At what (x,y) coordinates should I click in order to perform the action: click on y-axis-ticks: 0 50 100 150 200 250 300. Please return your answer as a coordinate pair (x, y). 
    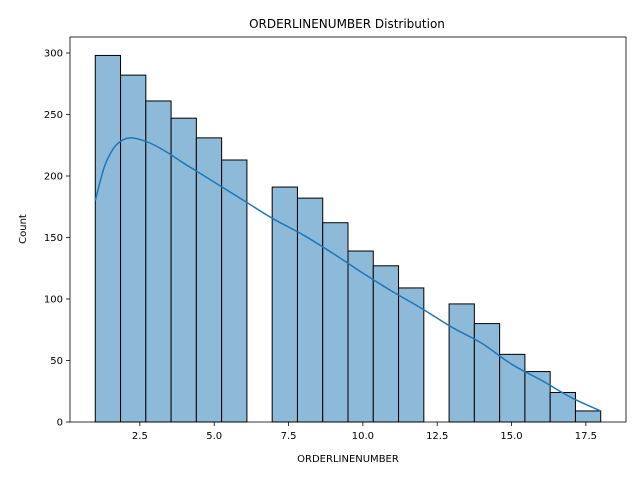
    Looking at the image, I should click on (57, 238).